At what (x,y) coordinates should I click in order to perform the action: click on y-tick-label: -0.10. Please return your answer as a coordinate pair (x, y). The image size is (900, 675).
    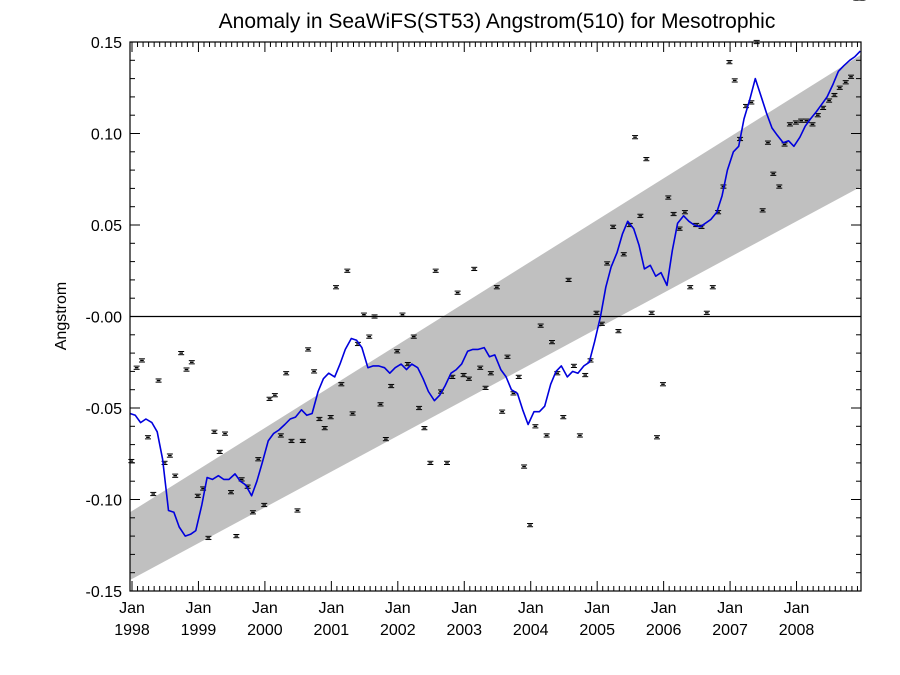
    Looking at the image, I should click on (104, 501).